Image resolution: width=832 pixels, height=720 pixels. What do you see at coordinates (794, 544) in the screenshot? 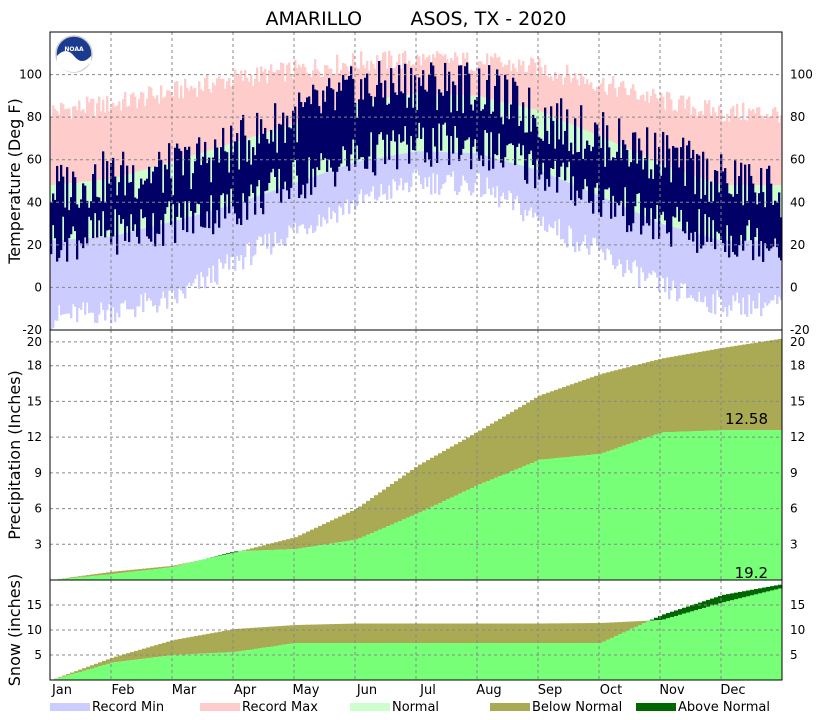
I see `y-tick-label: 3` at bounding box center [794, 544].